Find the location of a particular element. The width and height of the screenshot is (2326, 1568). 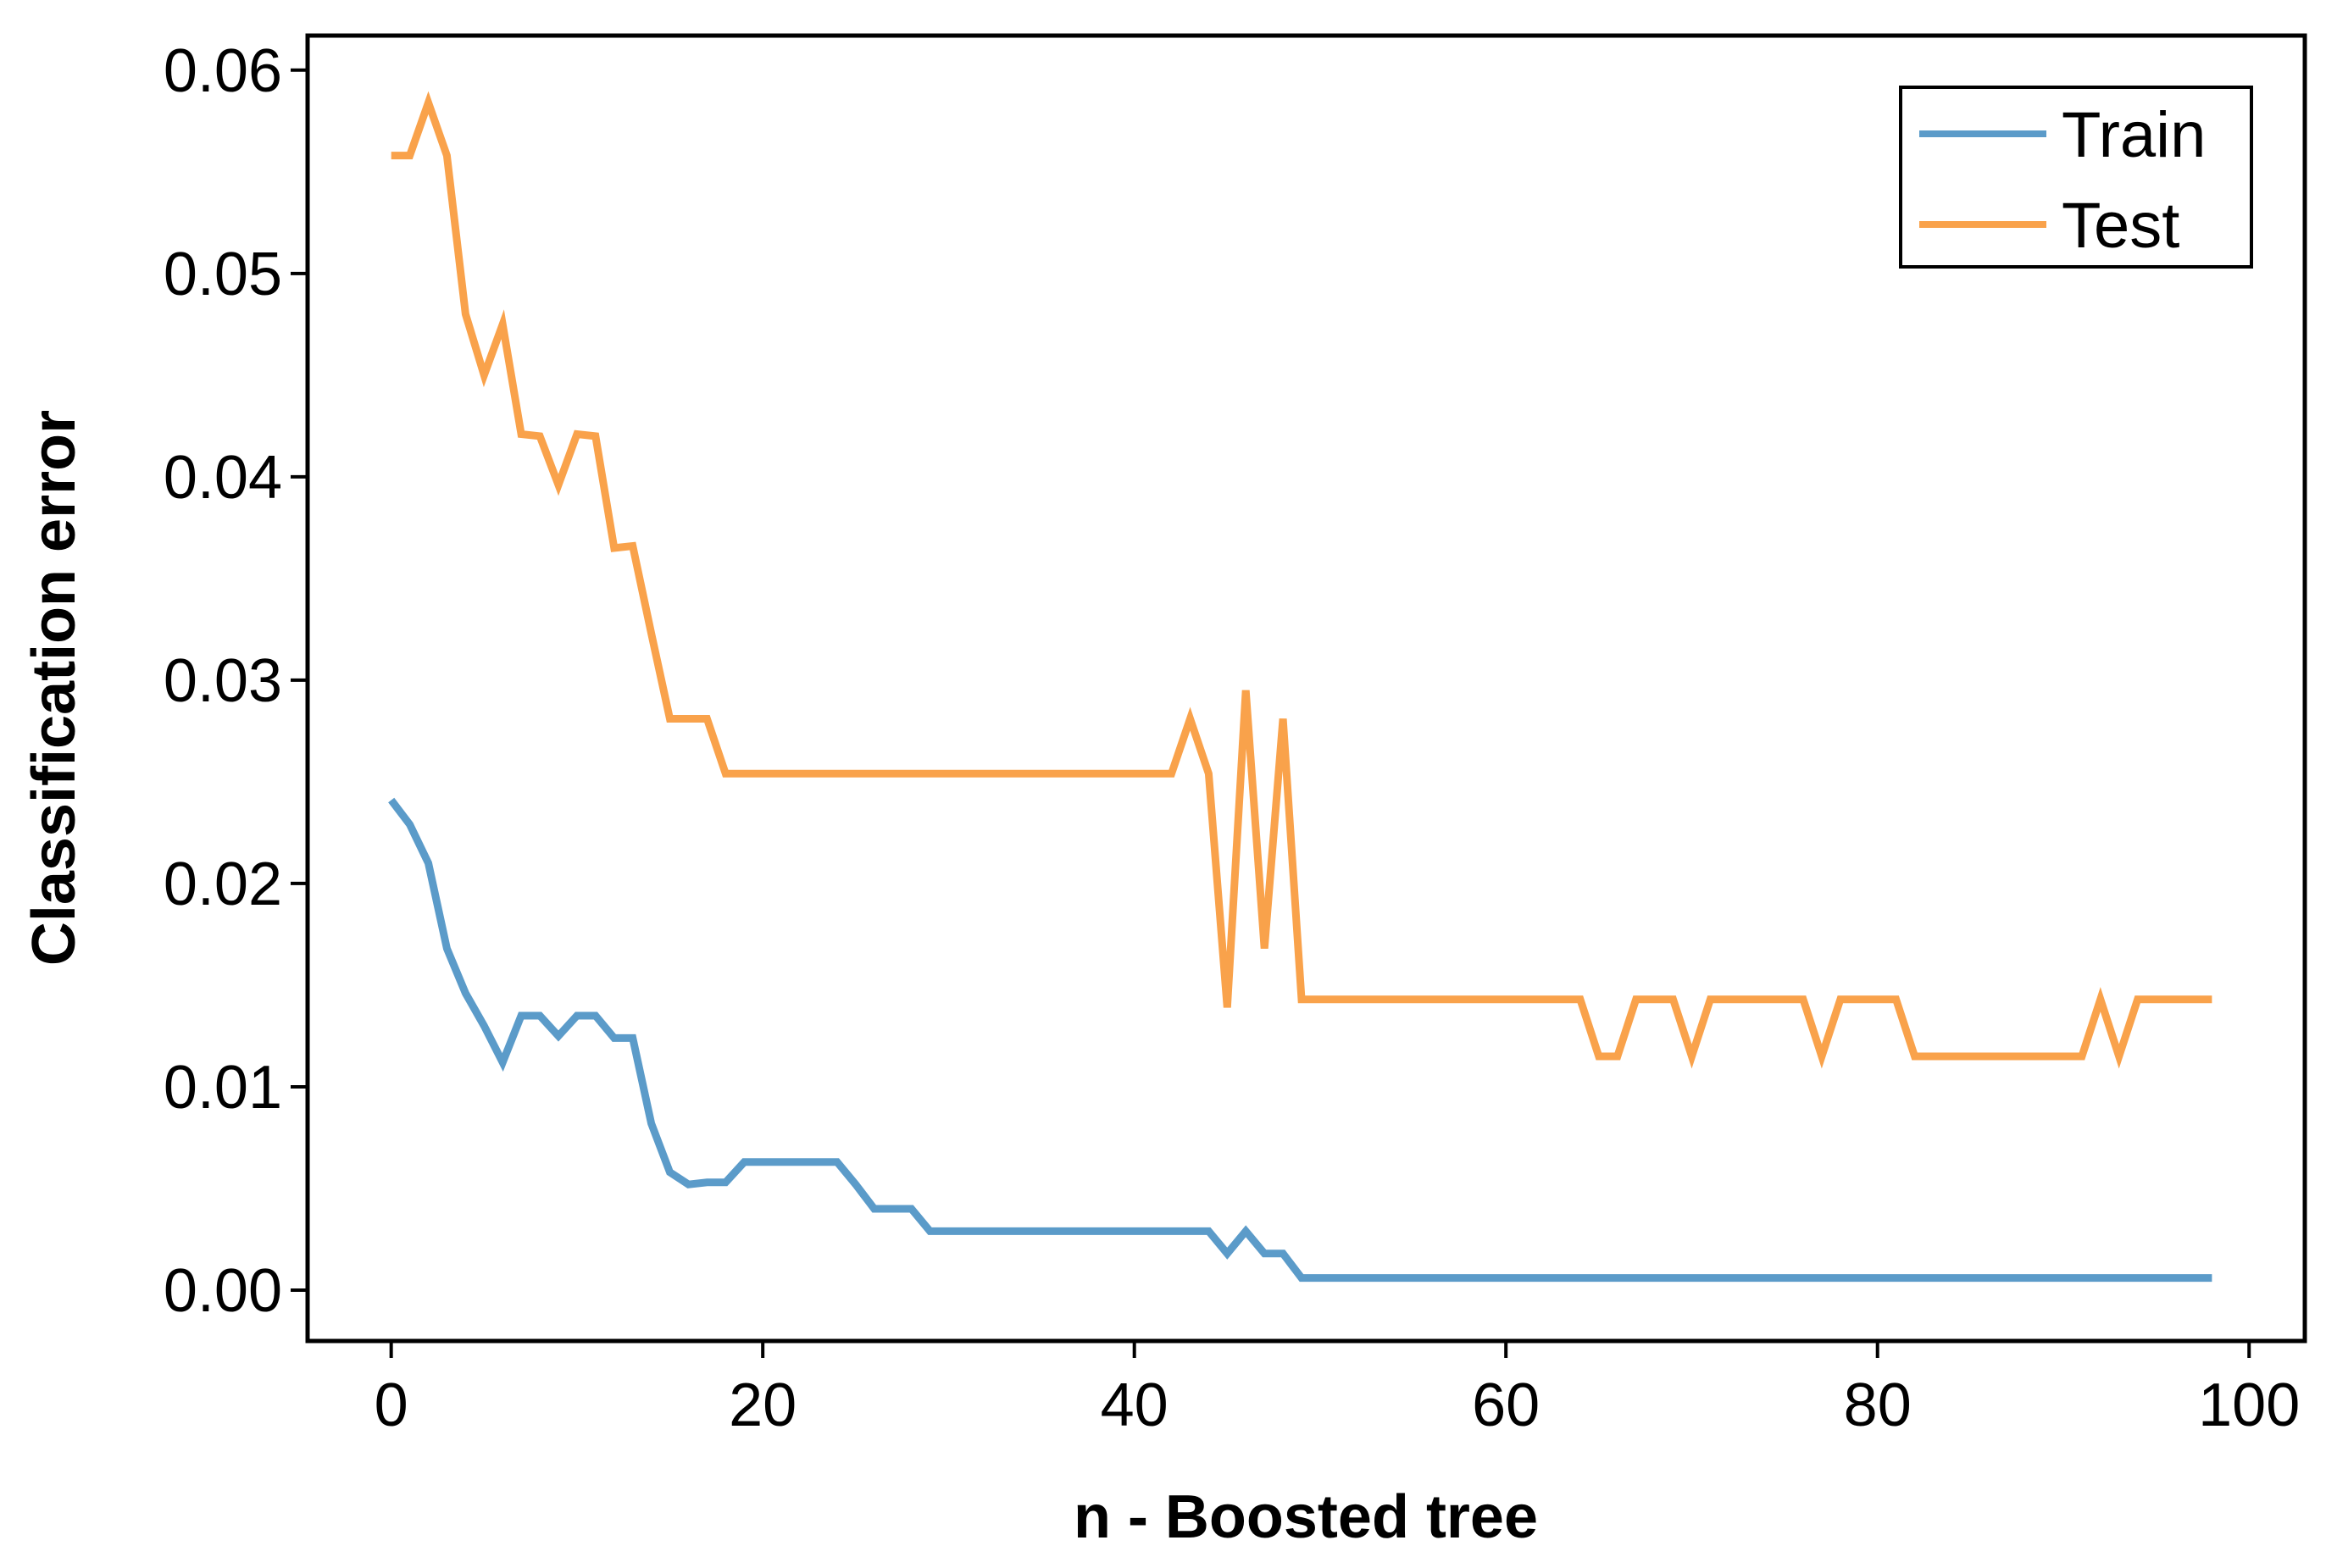

x-tick-label-0: 0 is located at coordinates (391, 1405).